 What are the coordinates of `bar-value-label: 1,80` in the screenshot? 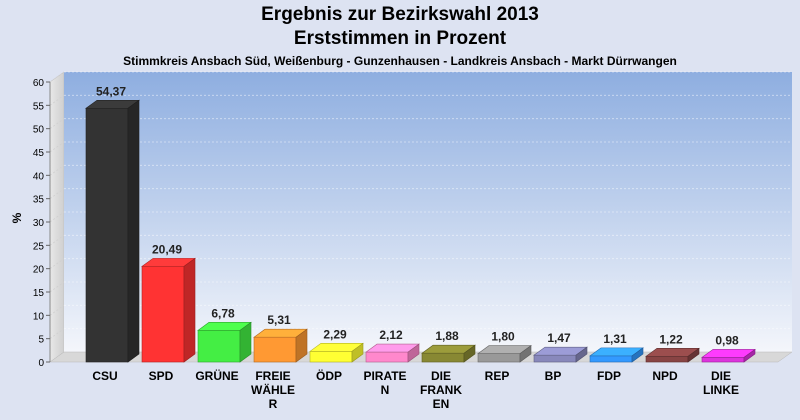 It's located at (503, 337).